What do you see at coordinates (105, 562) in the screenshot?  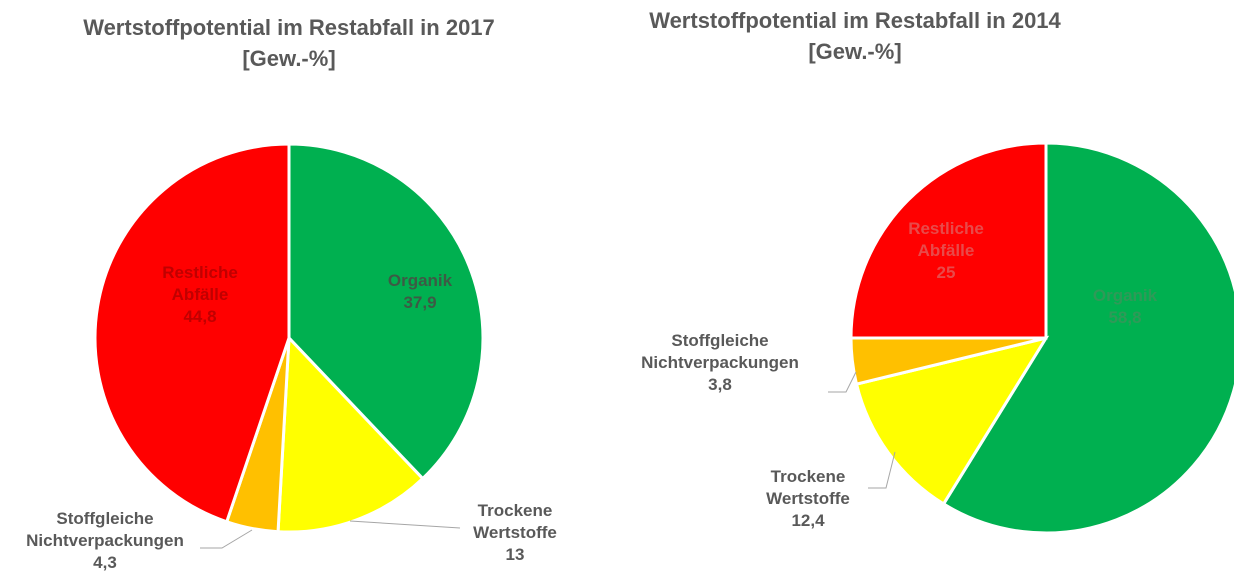 I see `value-label: 4,3` at bounding box center [105, 562].